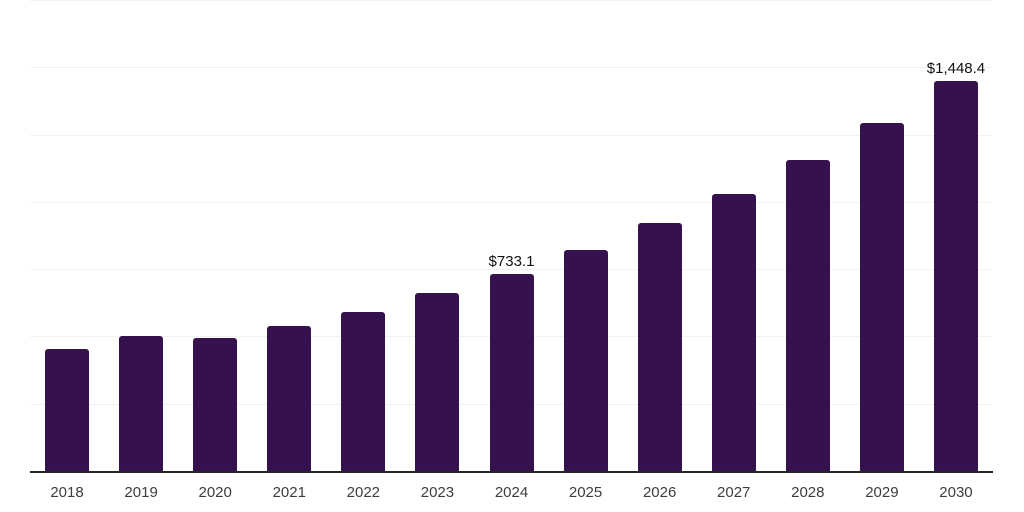 This screenshot has height=512, width=1024. What do you see at coordinates (734, 492) in the screenshot?
I see `x-axis-label-2027: 2027` at bounding box center [734, 492].